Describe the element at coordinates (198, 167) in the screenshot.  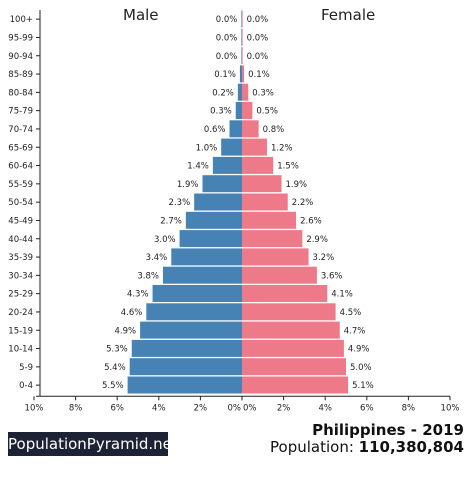
I see `male-value-label: 1.4%` at that location.